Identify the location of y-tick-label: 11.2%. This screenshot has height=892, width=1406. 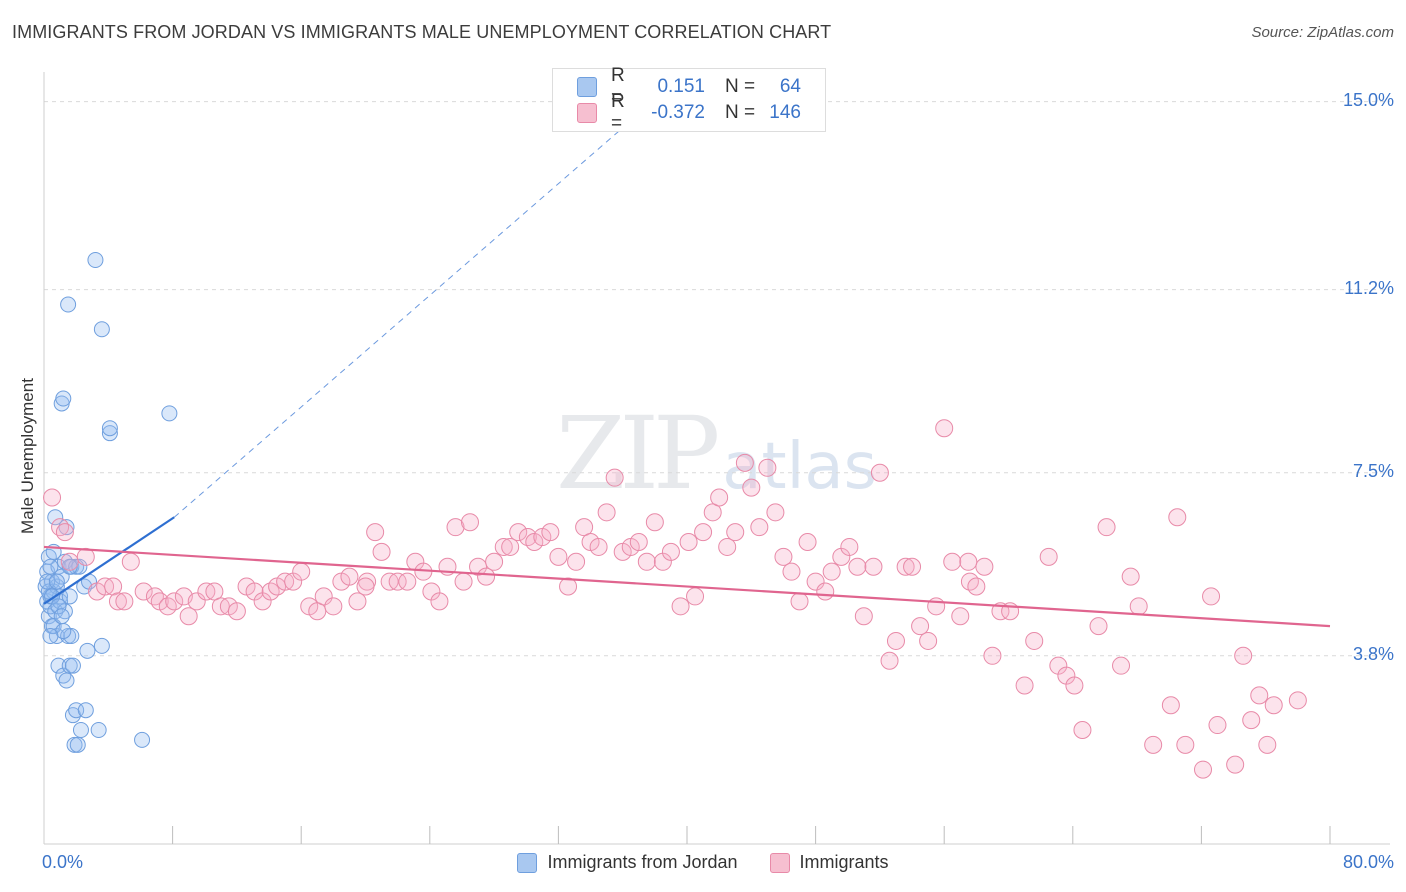
(1369, 287).